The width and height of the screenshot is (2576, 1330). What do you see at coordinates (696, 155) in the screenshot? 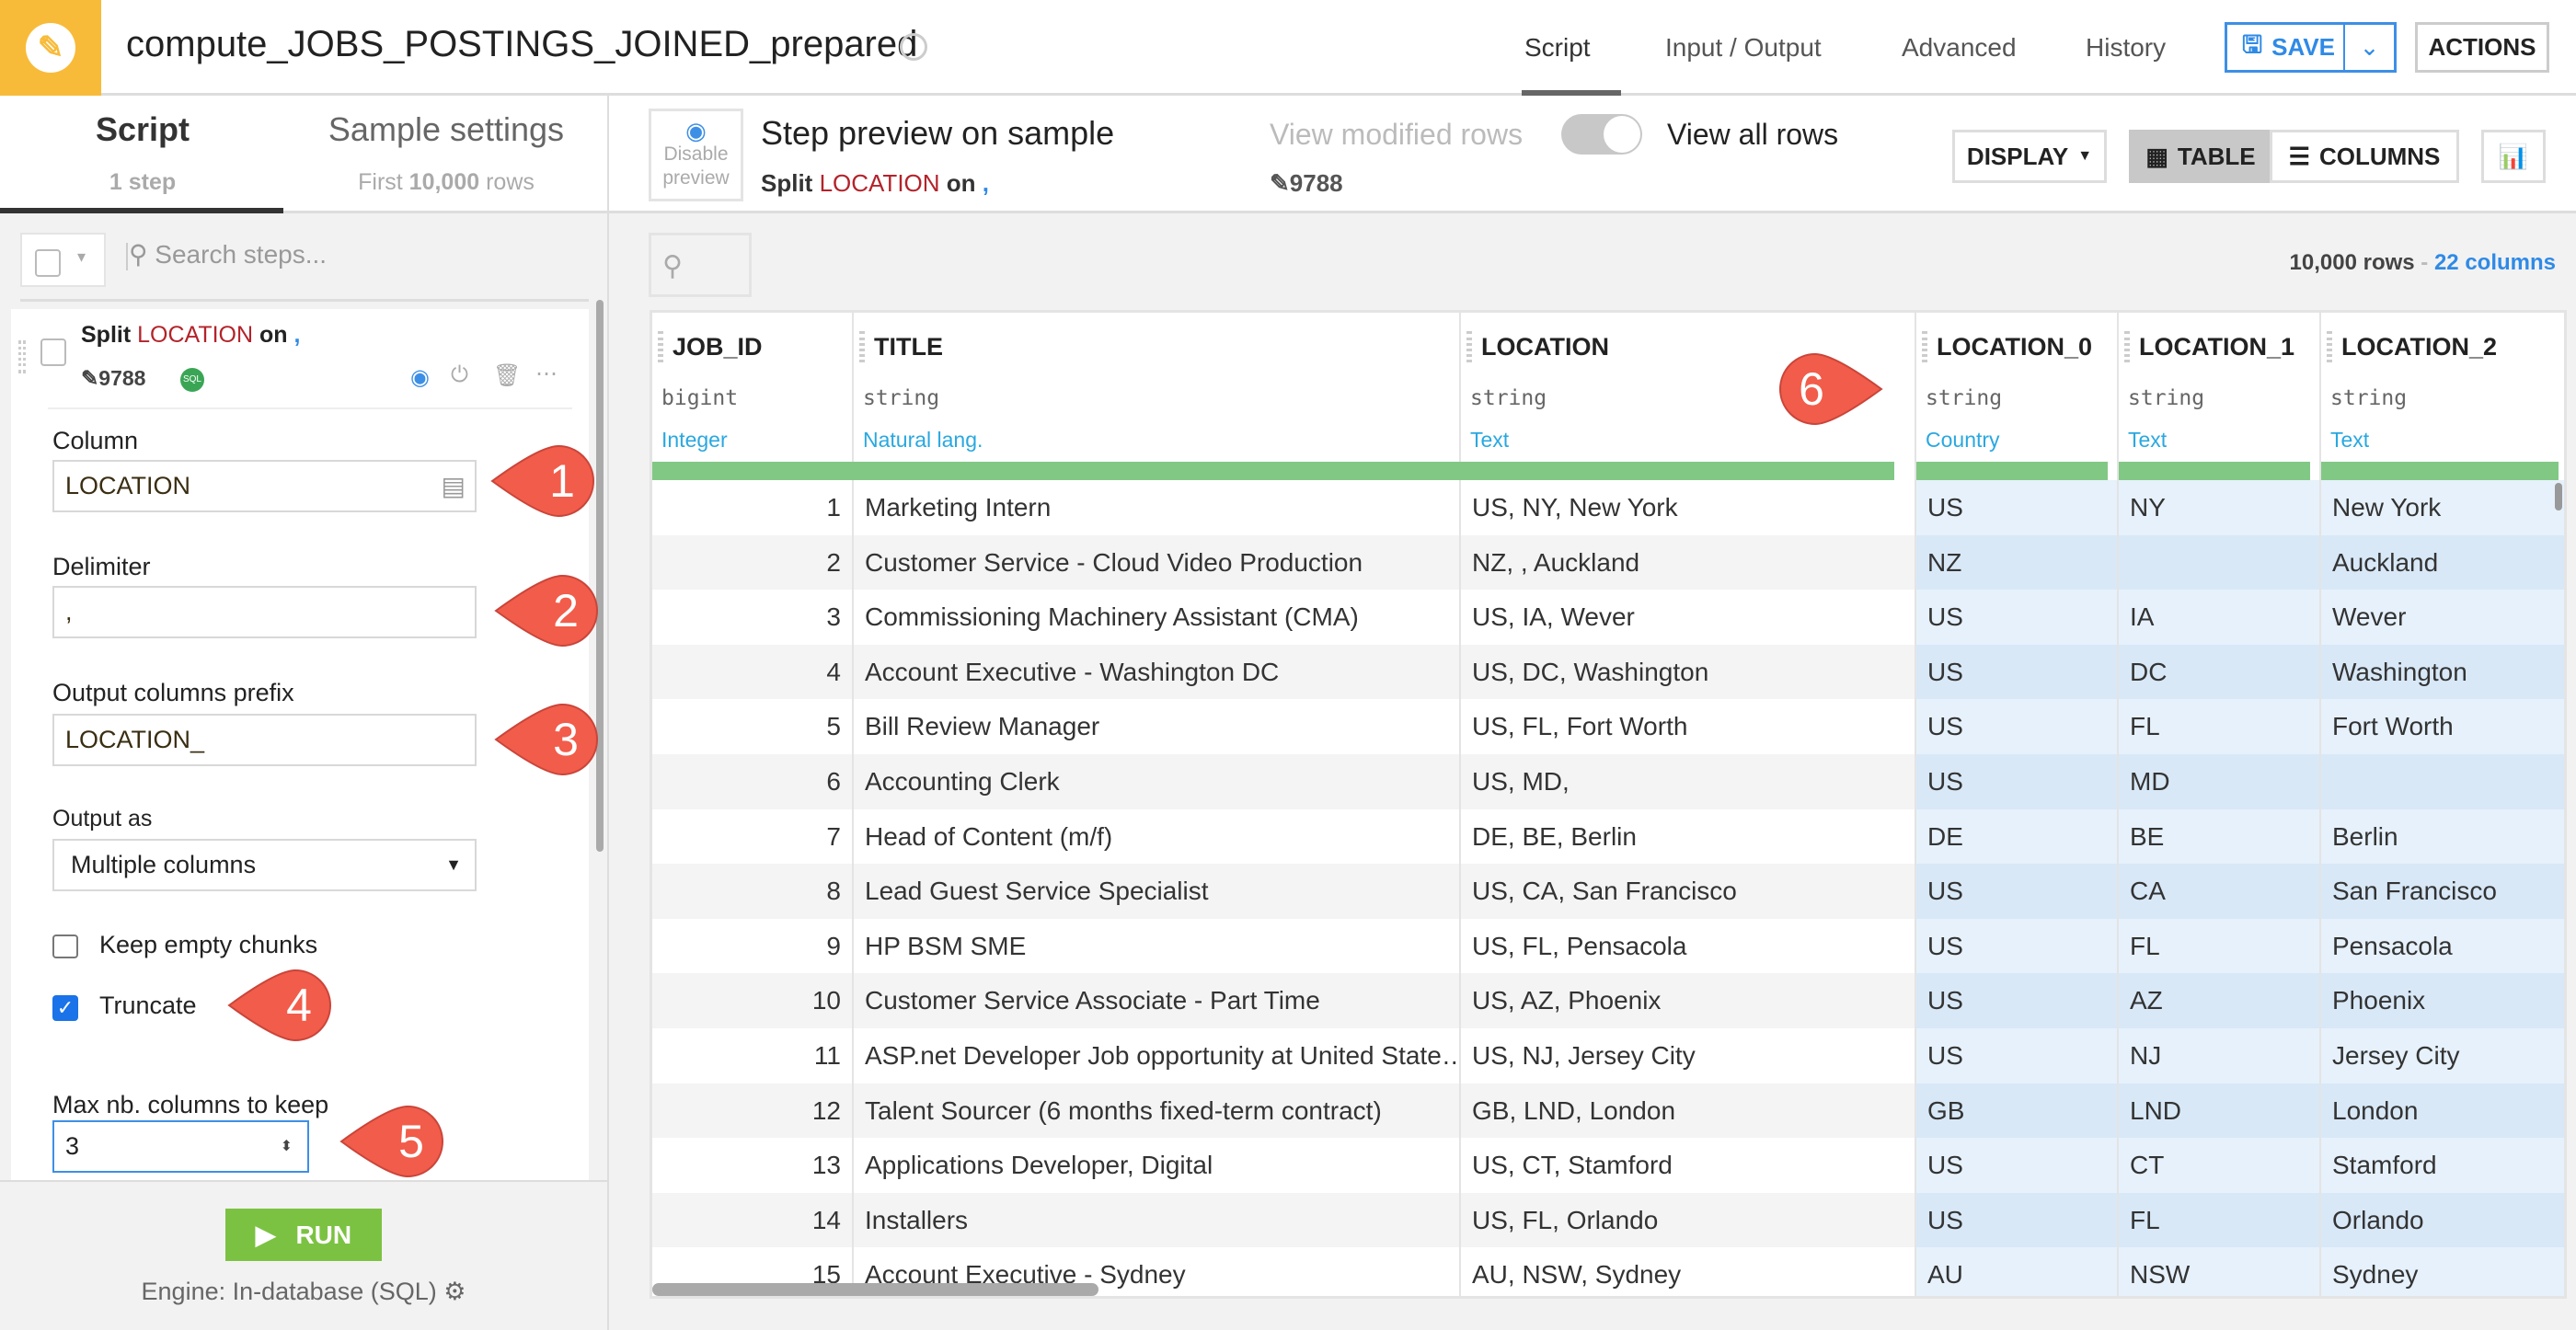
I see `disable-preview-button: ◉ Disable preview` at bounding box center [696, 155].